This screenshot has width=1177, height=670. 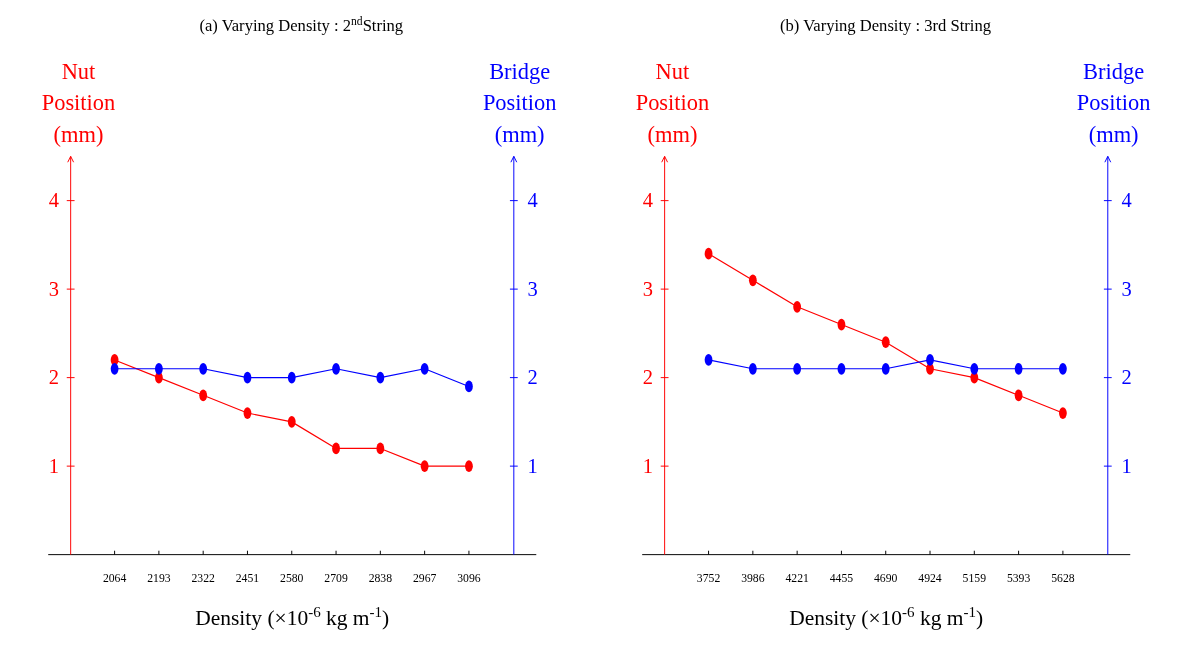 I want to click on x-tick-label: 4924, so click(x=930, y=578).